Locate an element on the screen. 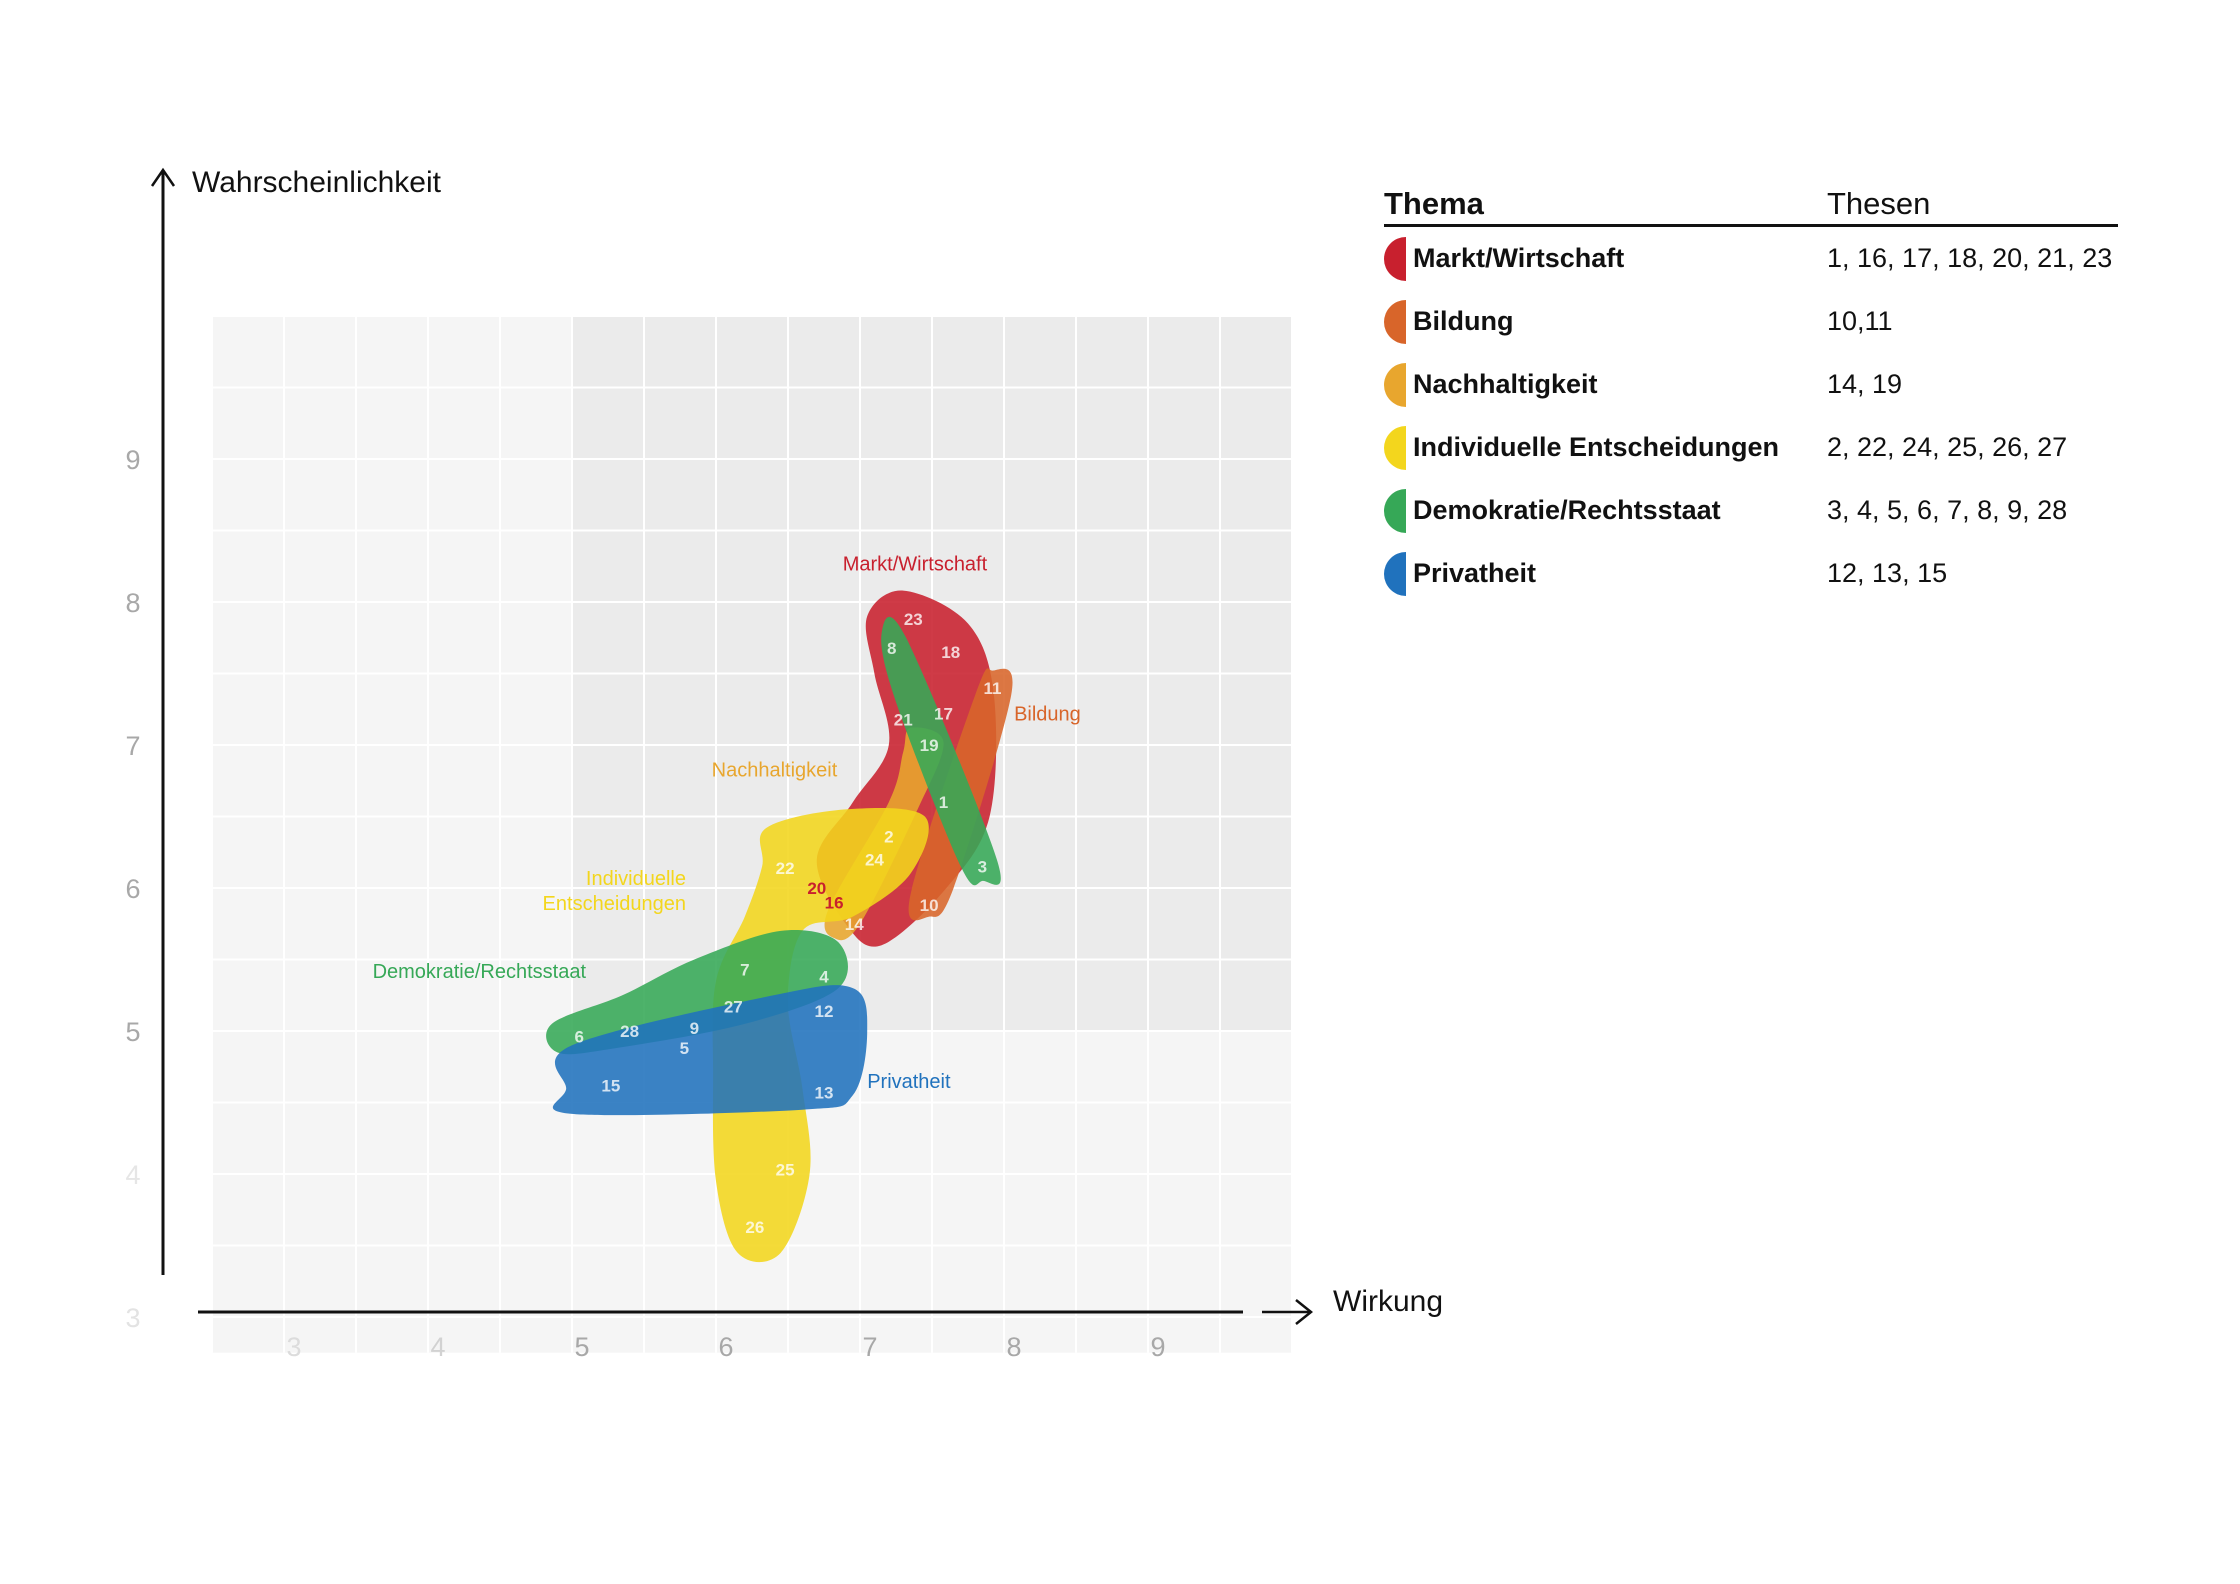 Image resolution: width=2240 pixels, height=1584 pixels. y-tick-label: 9 is located at coordinates (132, 460).